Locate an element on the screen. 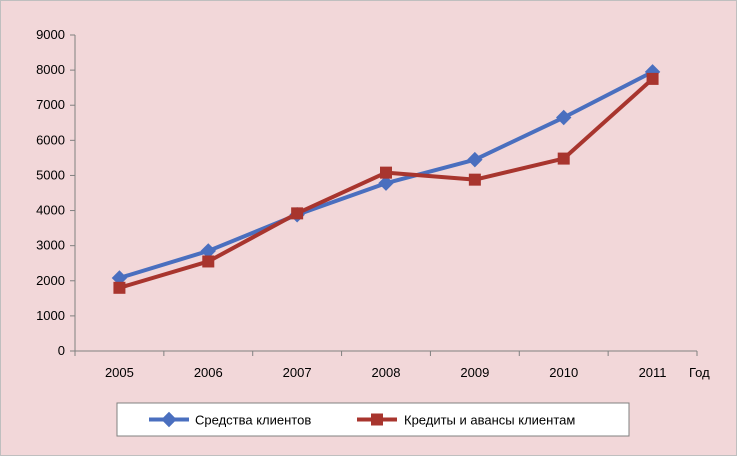 This screenshot has height=457, width=737. y-tick-label: 3000 is located at coordinates (50, 245).